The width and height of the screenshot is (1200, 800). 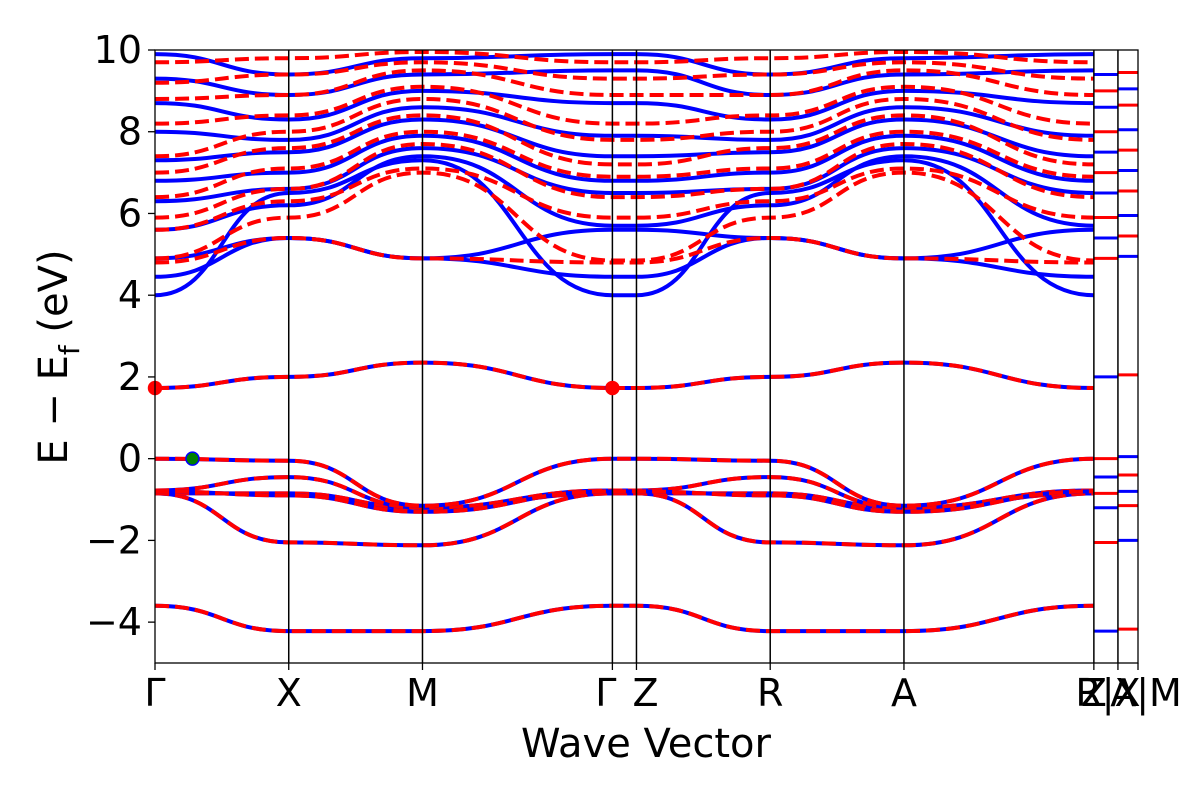 What do you see at coordinates (645, 693) in the screenshot?
I see `x-tick-label-4: Z` at bounding box center [645, 693].